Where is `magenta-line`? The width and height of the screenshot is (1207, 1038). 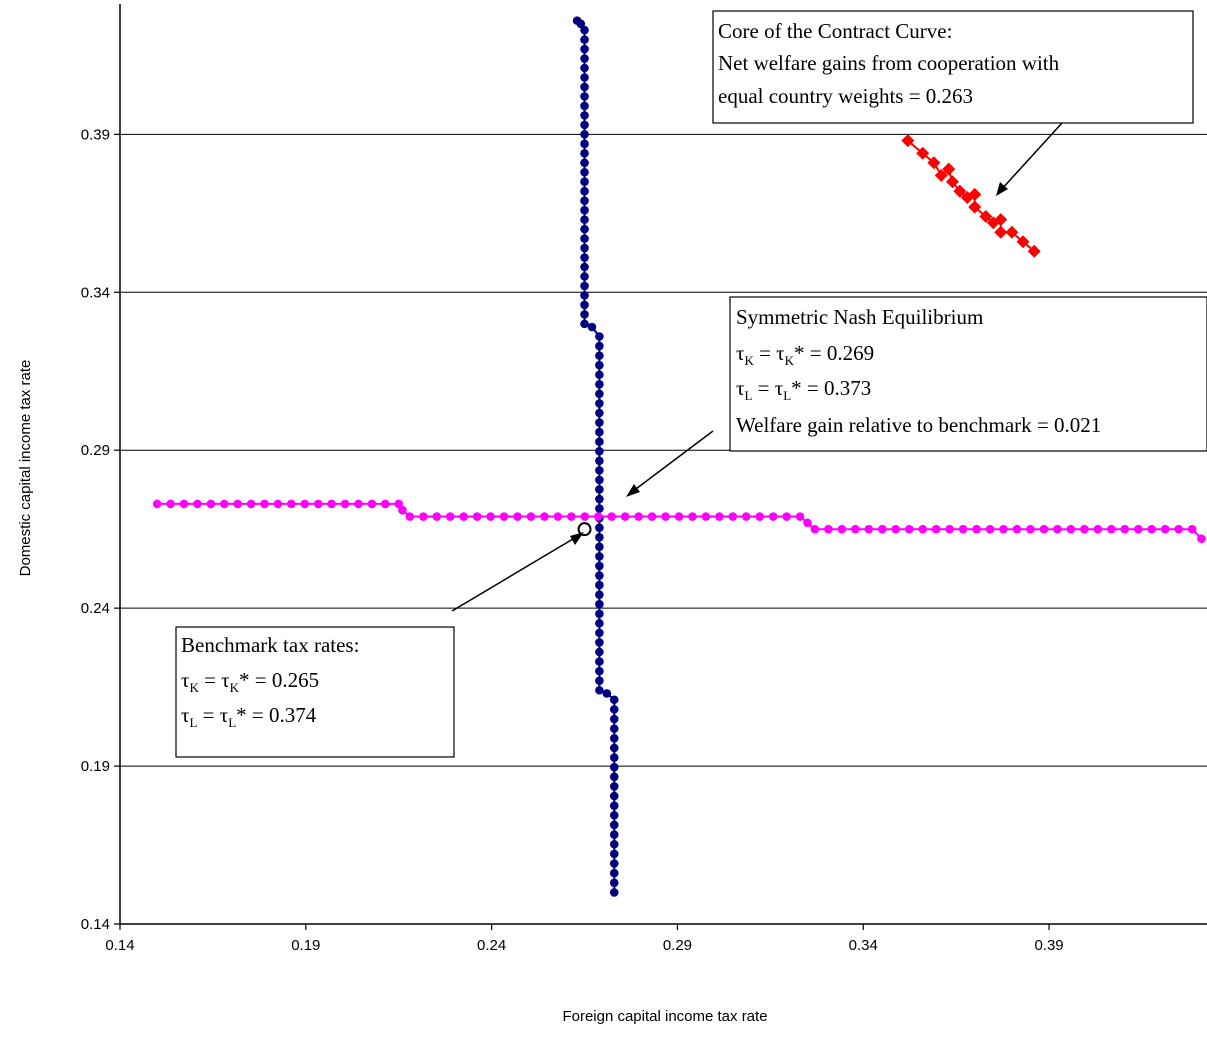 magenta-line is located at coordinates (680, 521).